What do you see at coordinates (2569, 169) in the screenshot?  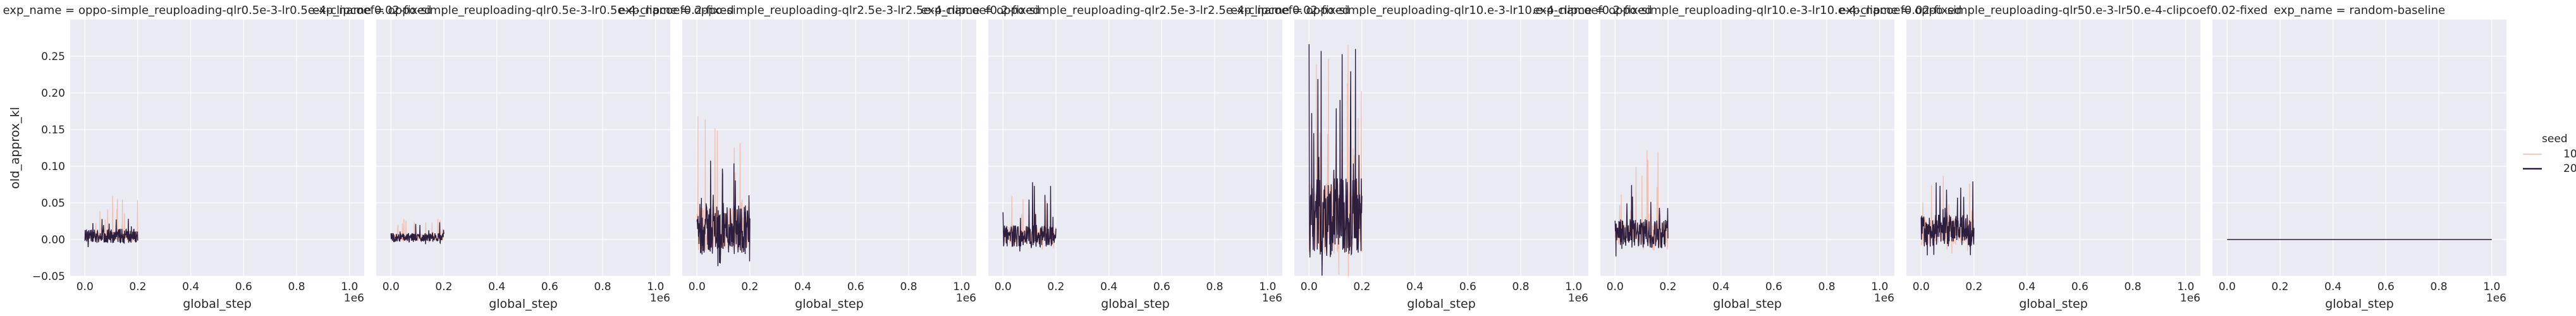 I see `legend-label-seed-20: 20` at bounding box center [2569, 169].